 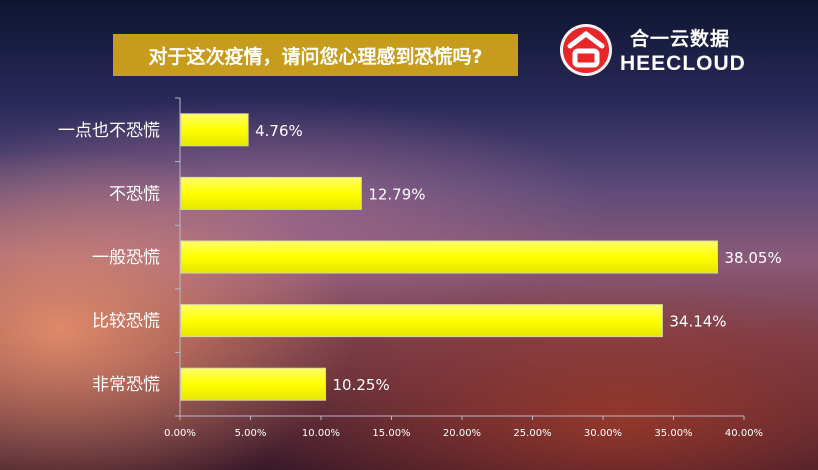 I want to click on category-label: 一点也不恐慌, so click(x=109, y=131).